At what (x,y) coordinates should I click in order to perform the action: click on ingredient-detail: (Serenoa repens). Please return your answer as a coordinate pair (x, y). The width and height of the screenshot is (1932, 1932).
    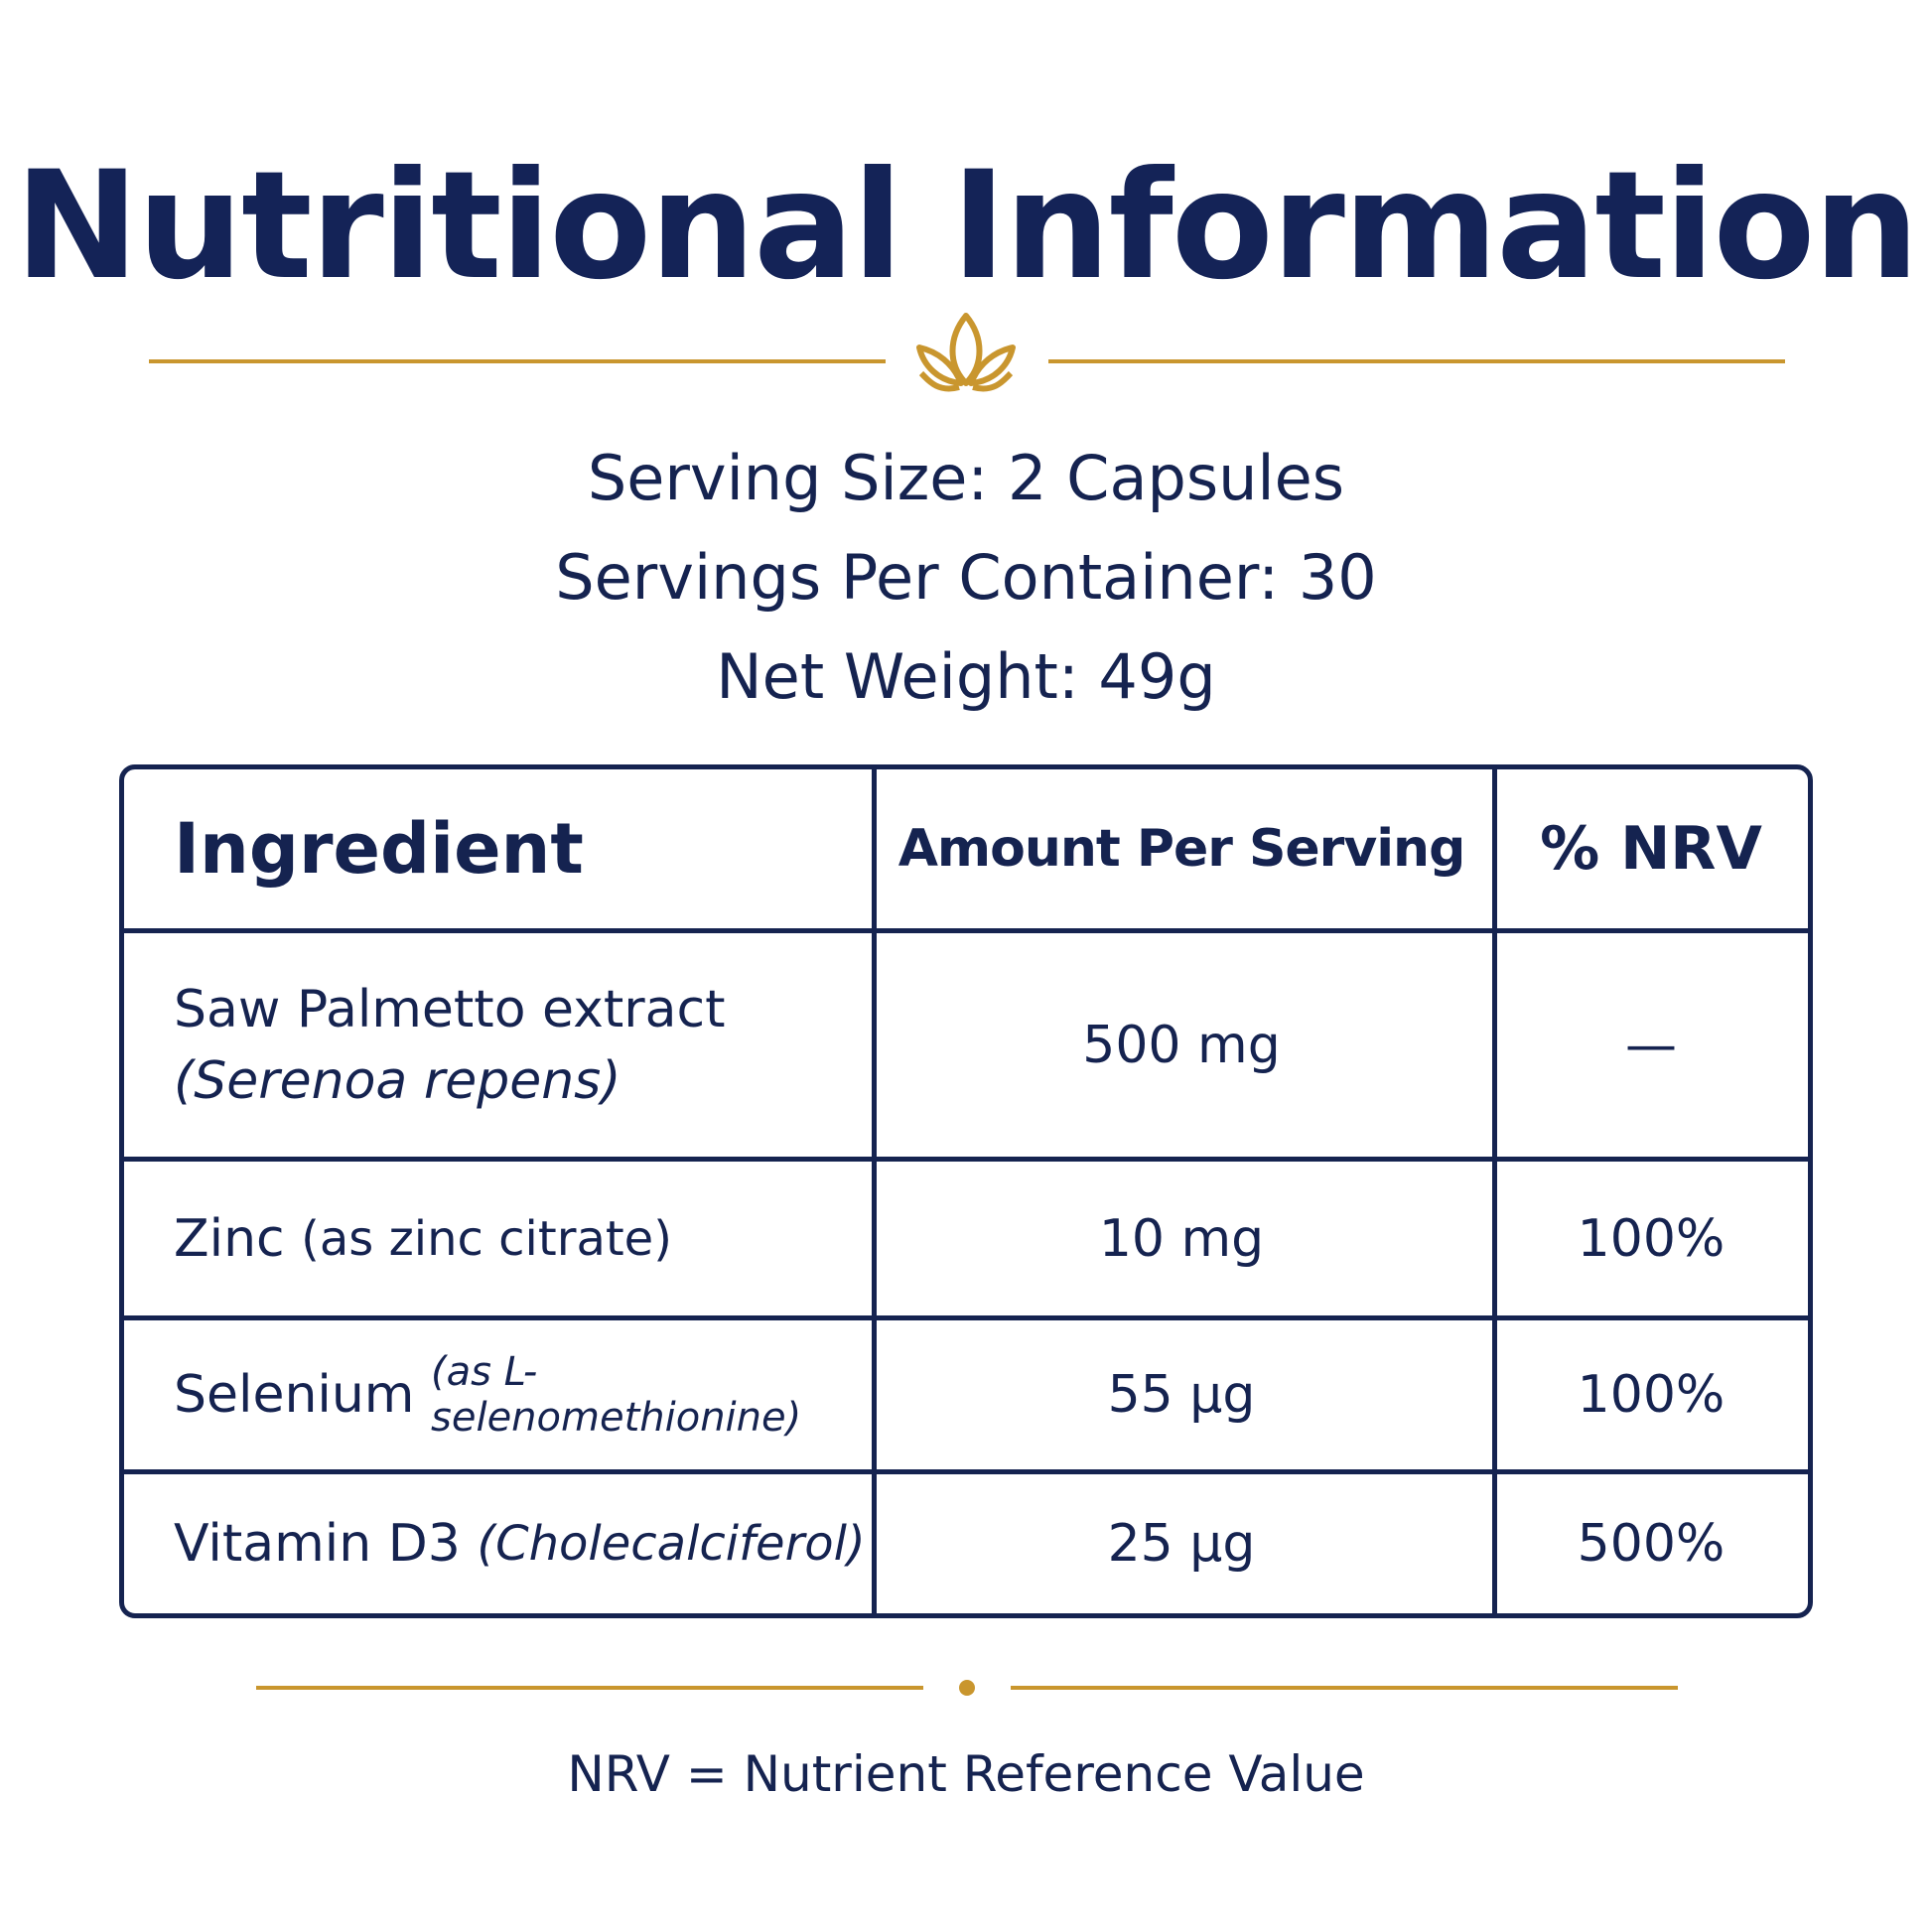
    Looking at the image, I should click on (397, 1080).